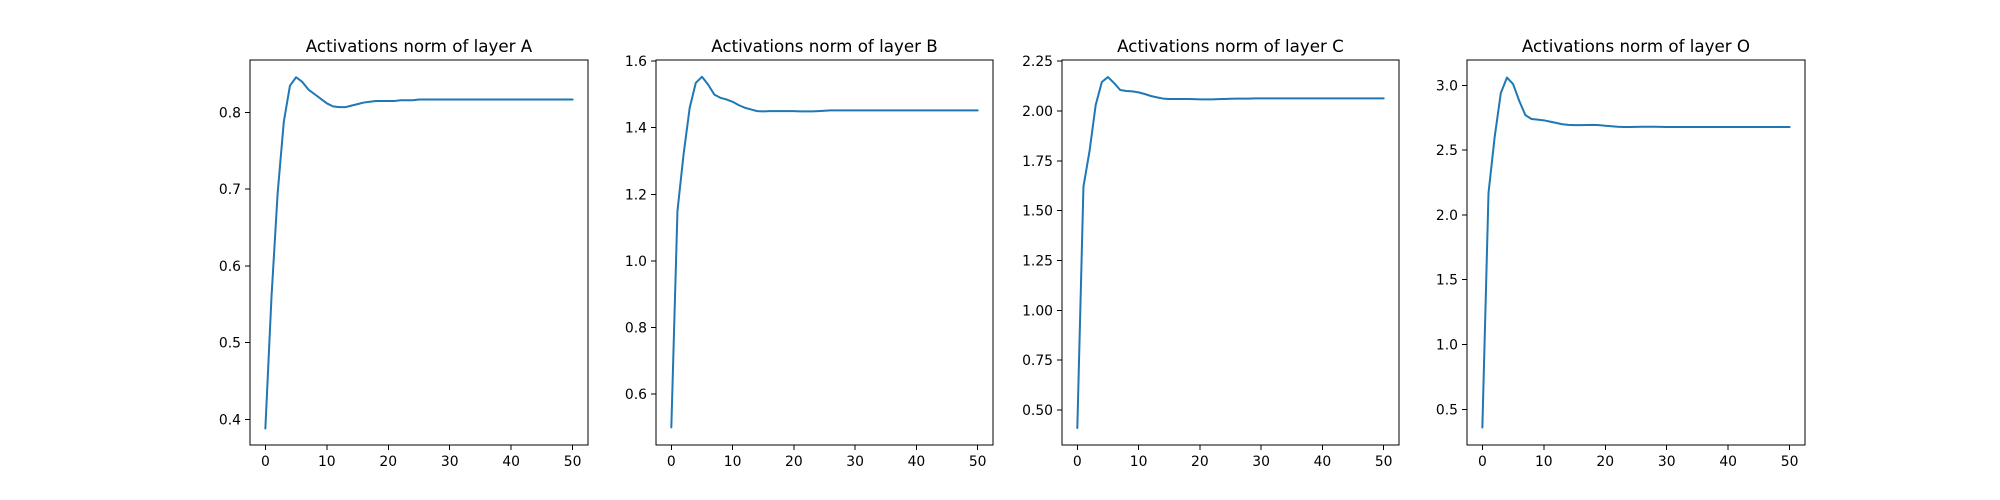 The image size is (2000, 500). I want to click on series-line-layer-o, so click(1636, 252).